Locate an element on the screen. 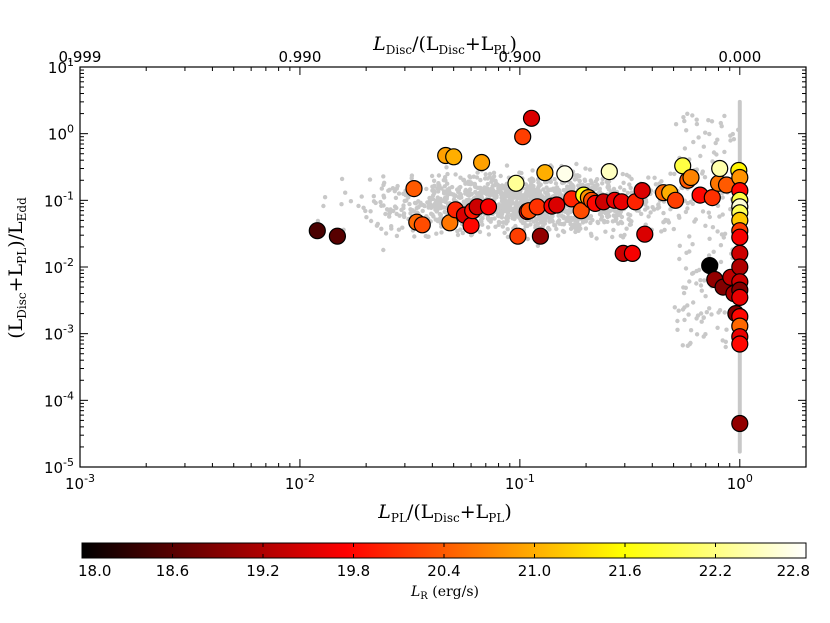 This screenshot has height=623, width=830. colorbar-tick-label: 21.0 is located at coordinates (534, 571).